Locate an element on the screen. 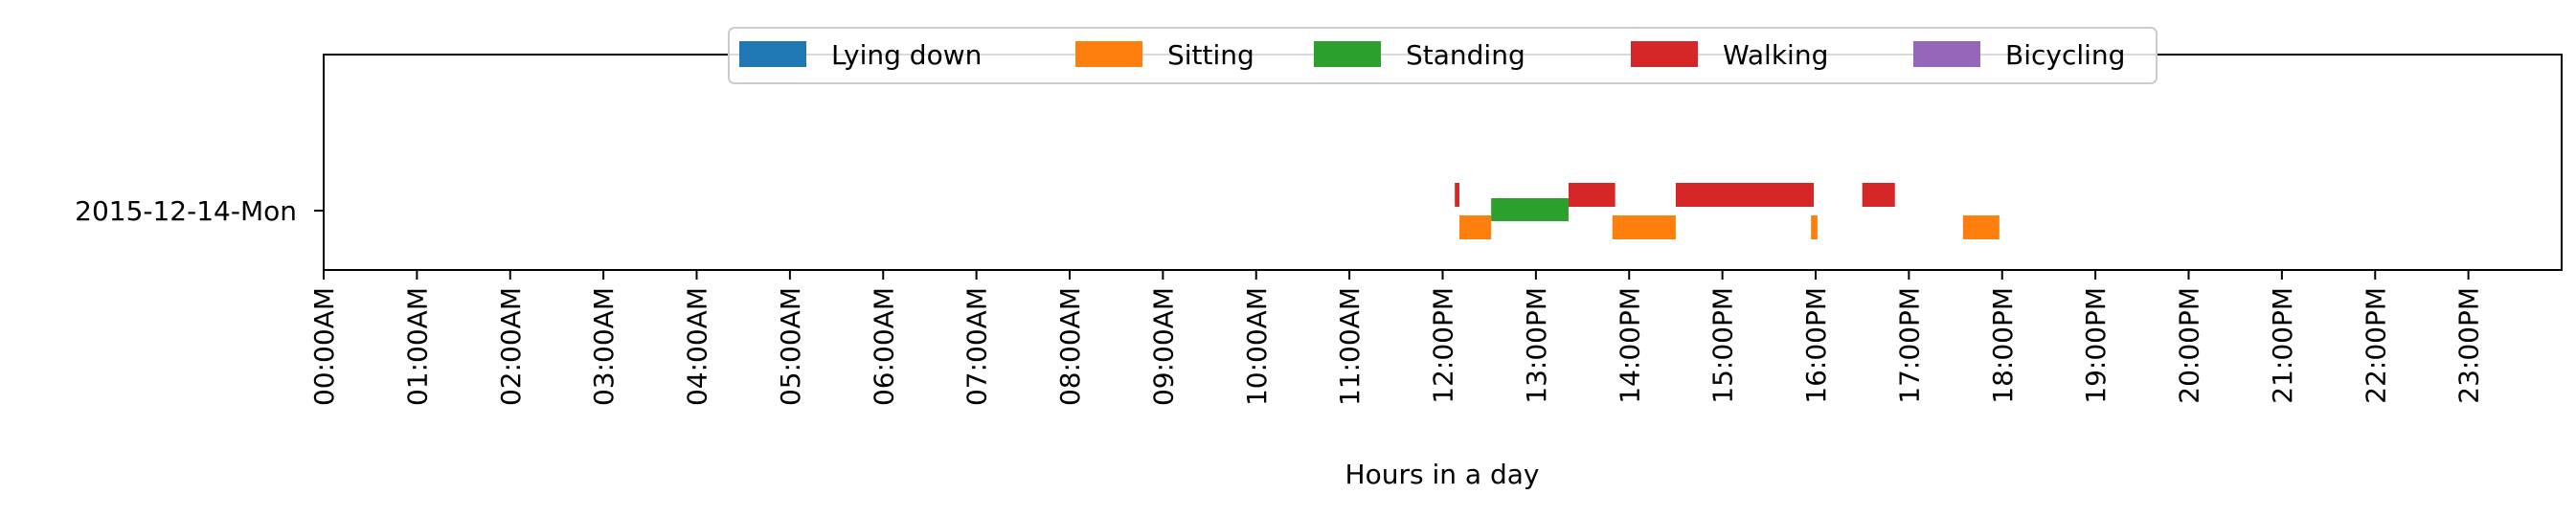 This screenshot has width=2576, height=517. x-tick-label: 22:00PM is located at coordinates (2375, 345).